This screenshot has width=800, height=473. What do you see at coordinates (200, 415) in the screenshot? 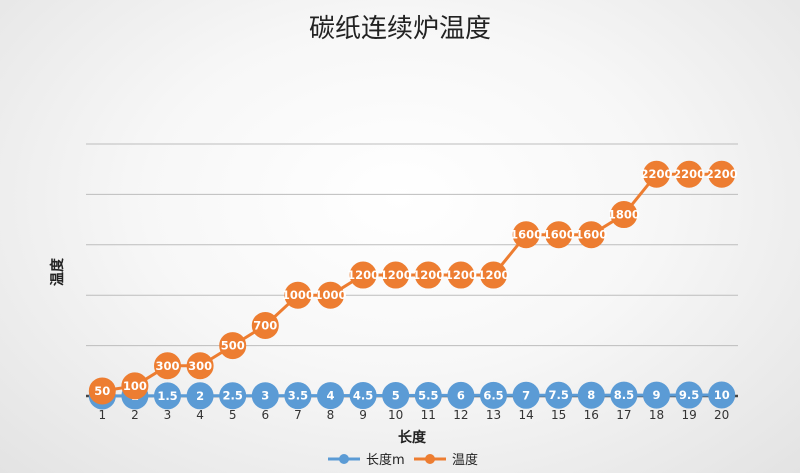
I see `x-tick-label: 4` at bounding box center [200, 415].